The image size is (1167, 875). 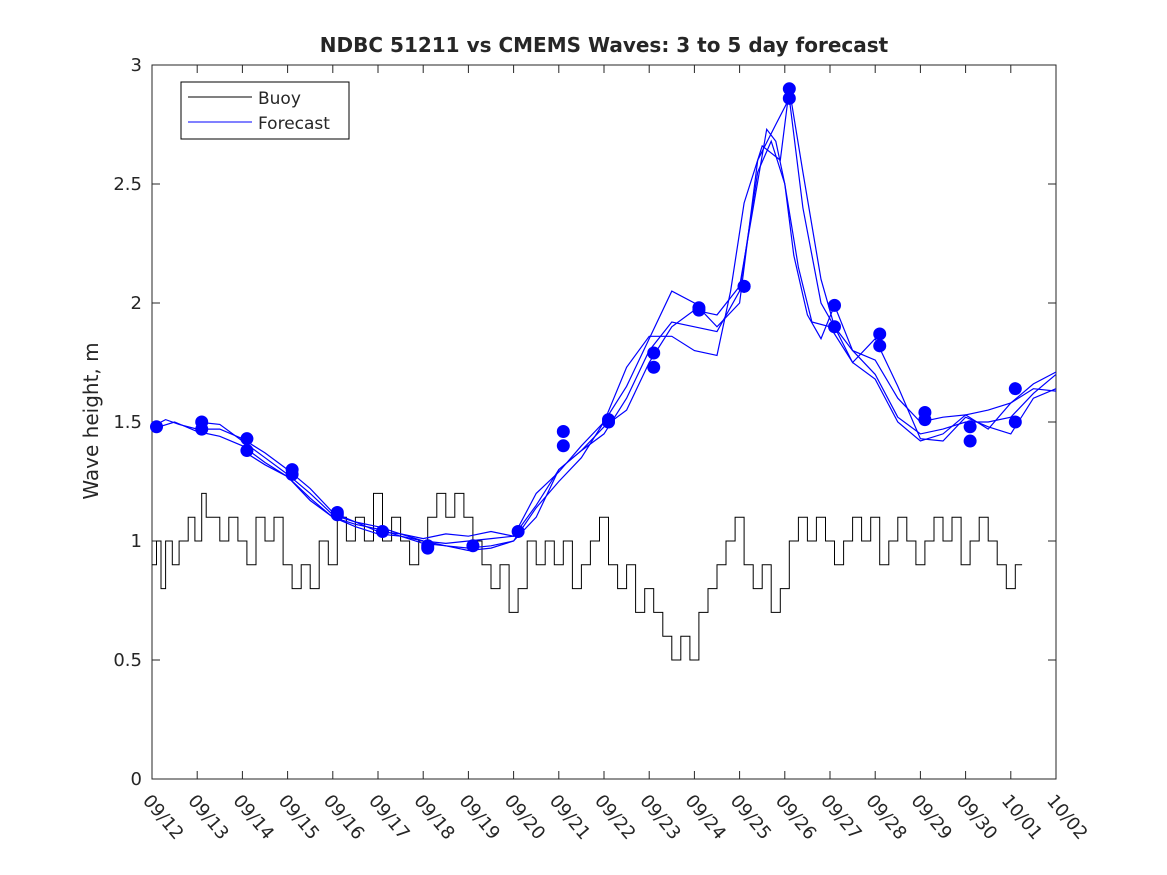 What do you see at coordinates (136, 779) in the screenshot?
I see `y-tick-label: 0` at bounding box center [136, 779].